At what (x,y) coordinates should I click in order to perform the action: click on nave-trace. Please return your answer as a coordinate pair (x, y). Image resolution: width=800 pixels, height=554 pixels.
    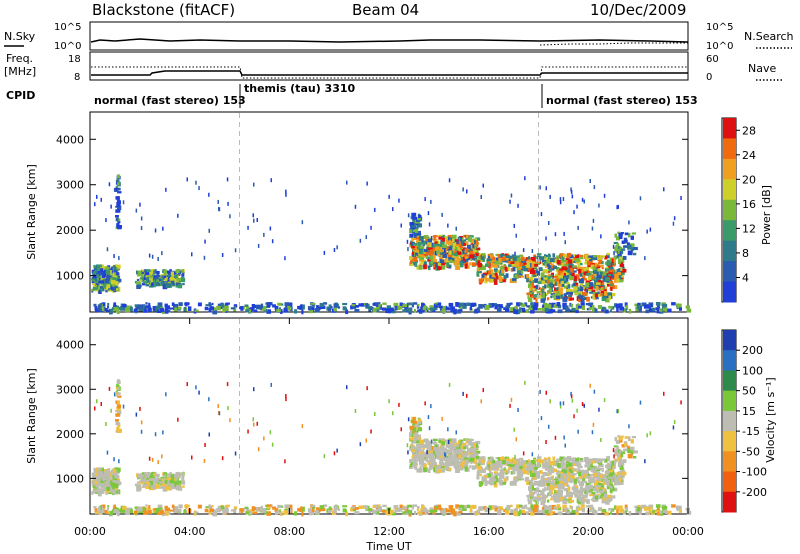
    Looking at the image, I should click on (389, 72).